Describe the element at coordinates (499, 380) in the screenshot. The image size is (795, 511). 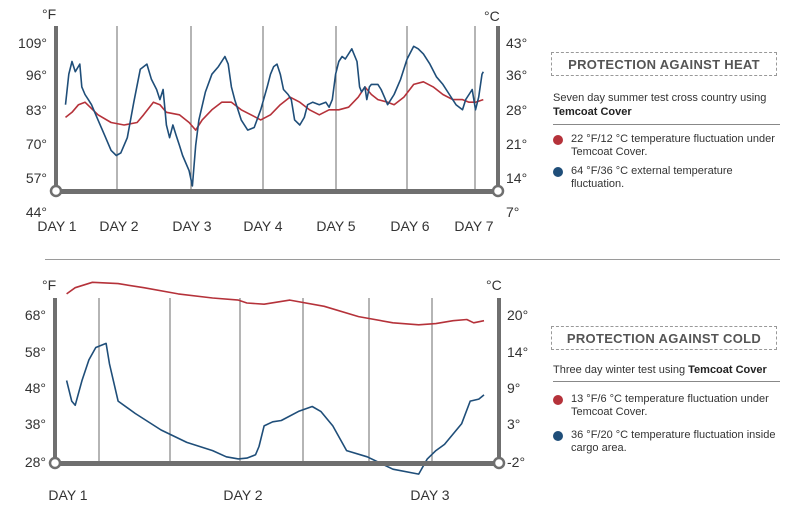
I see `cold-right-post` at that location.